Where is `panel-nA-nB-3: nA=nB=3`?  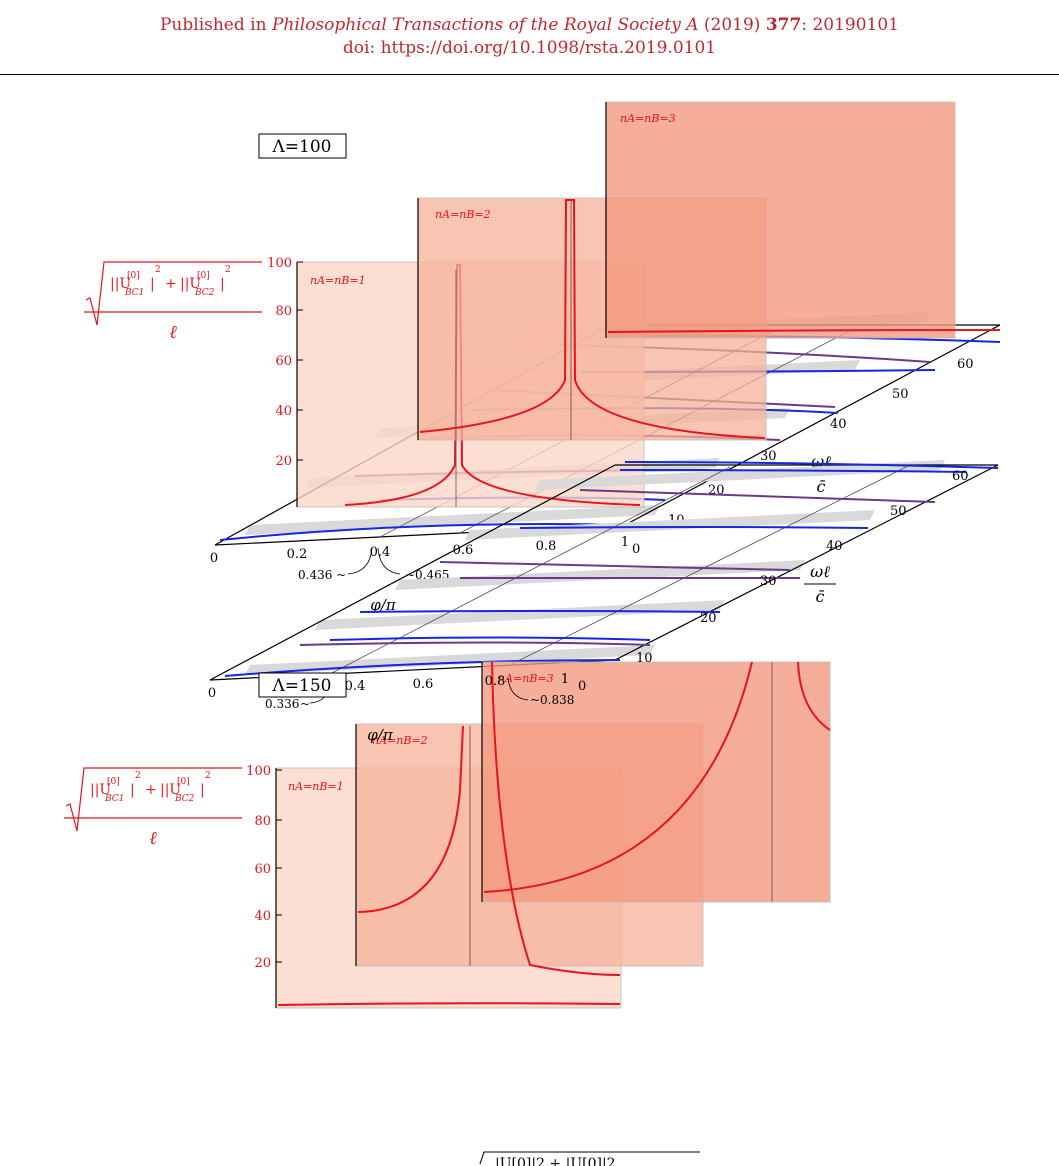
panel-nA-nB-3: nA=nB=3 is located at coordinates (803, 220).